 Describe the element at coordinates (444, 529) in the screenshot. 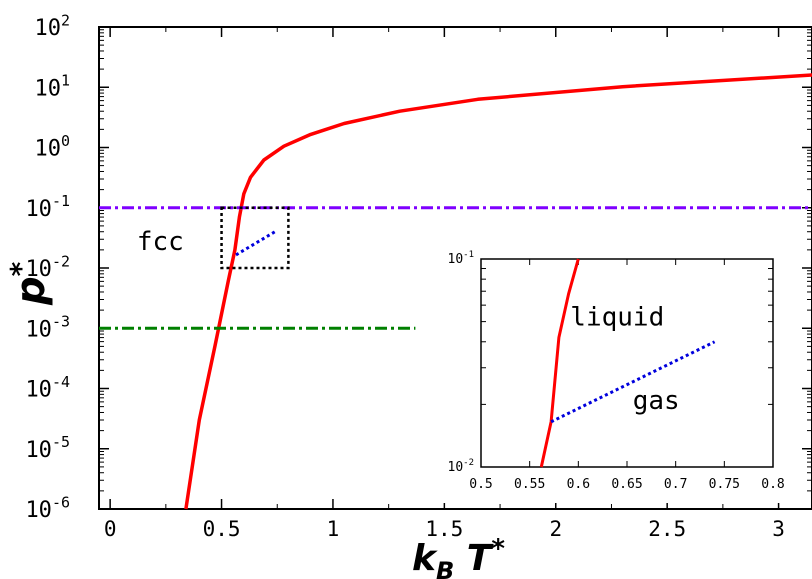

I see `x-tick-label: 1.5` at that location.